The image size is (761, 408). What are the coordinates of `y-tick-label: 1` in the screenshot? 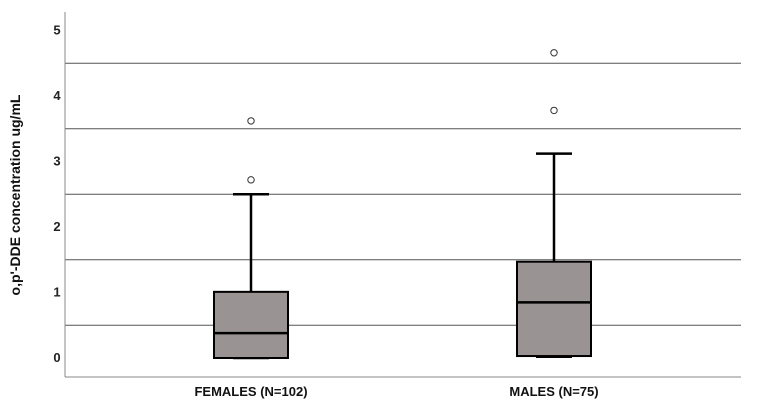 It's located at (56, 292).